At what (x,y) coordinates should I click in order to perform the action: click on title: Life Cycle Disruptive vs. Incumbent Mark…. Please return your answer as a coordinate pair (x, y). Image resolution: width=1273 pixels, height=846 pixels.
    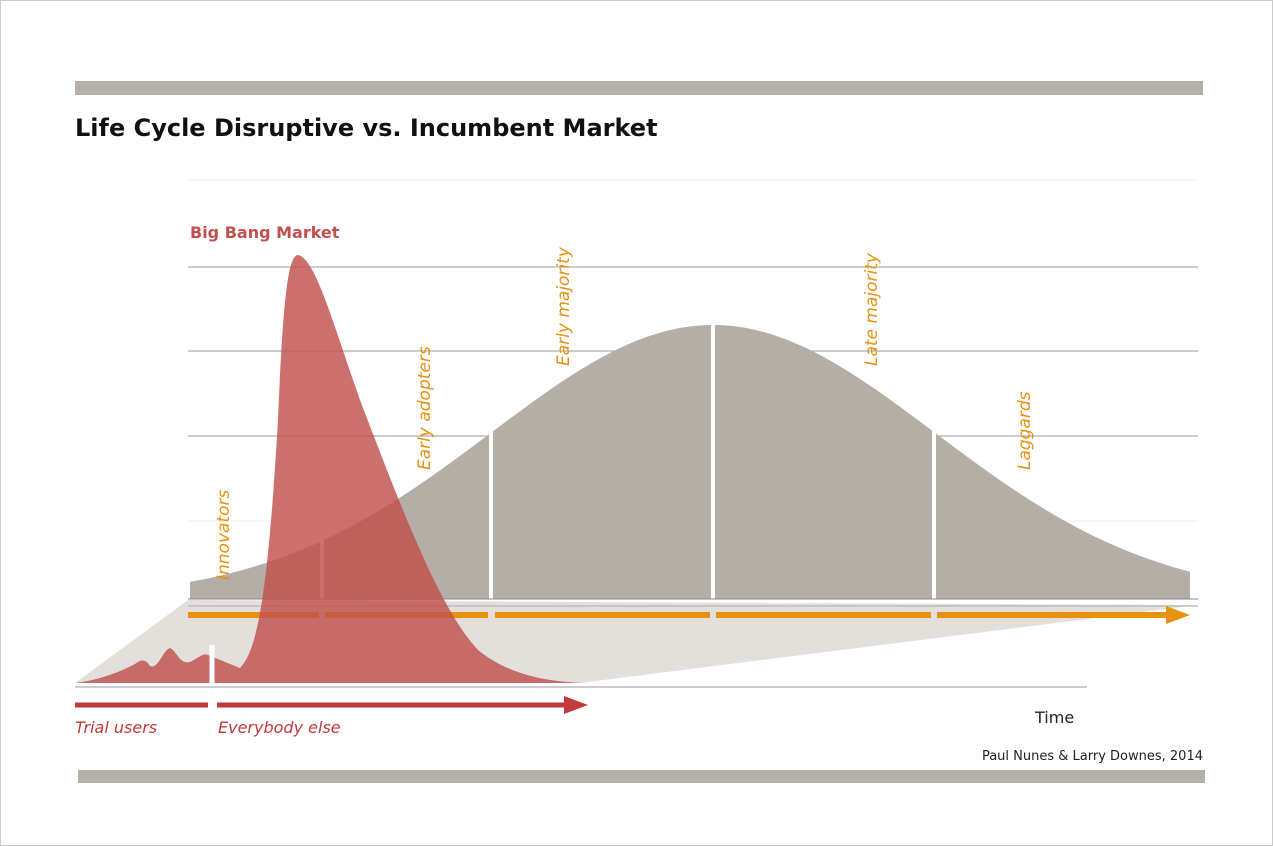
    Looking at the image, I should click on (366, 128).